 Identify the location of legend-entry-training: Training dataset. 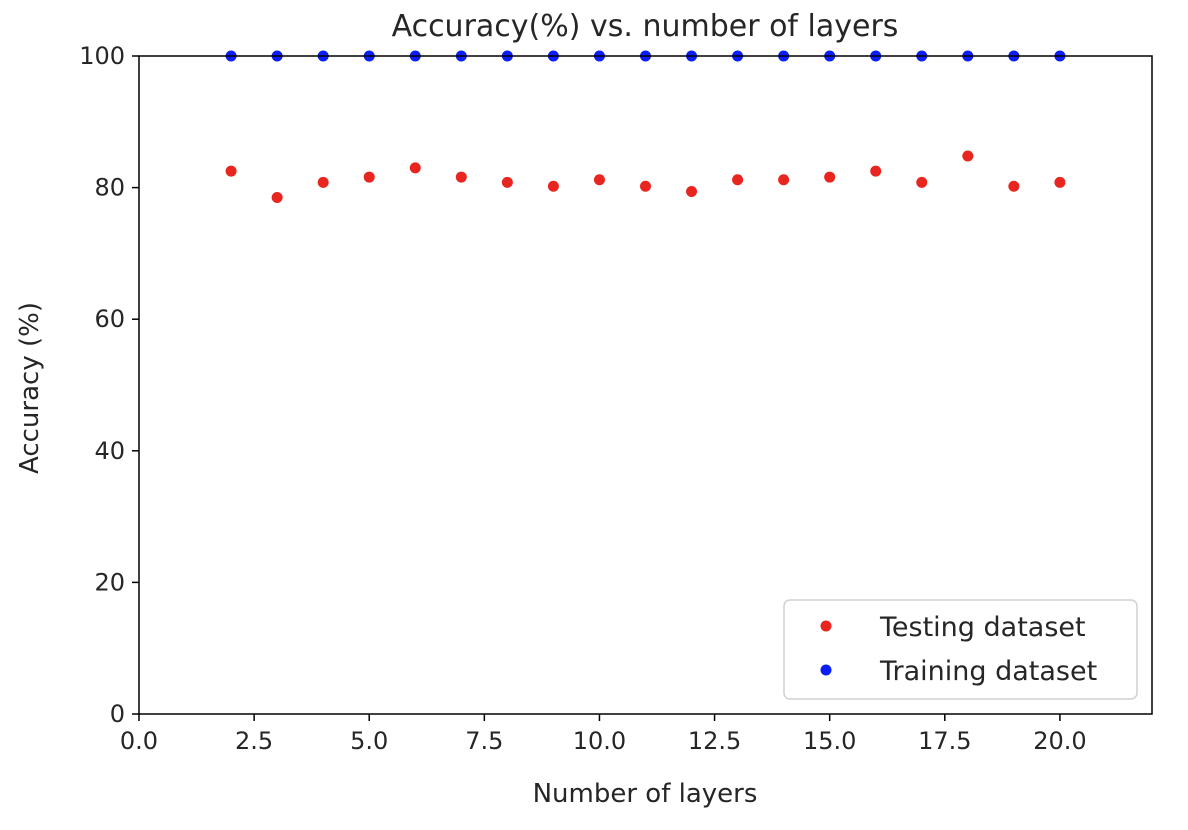
(988, 671).